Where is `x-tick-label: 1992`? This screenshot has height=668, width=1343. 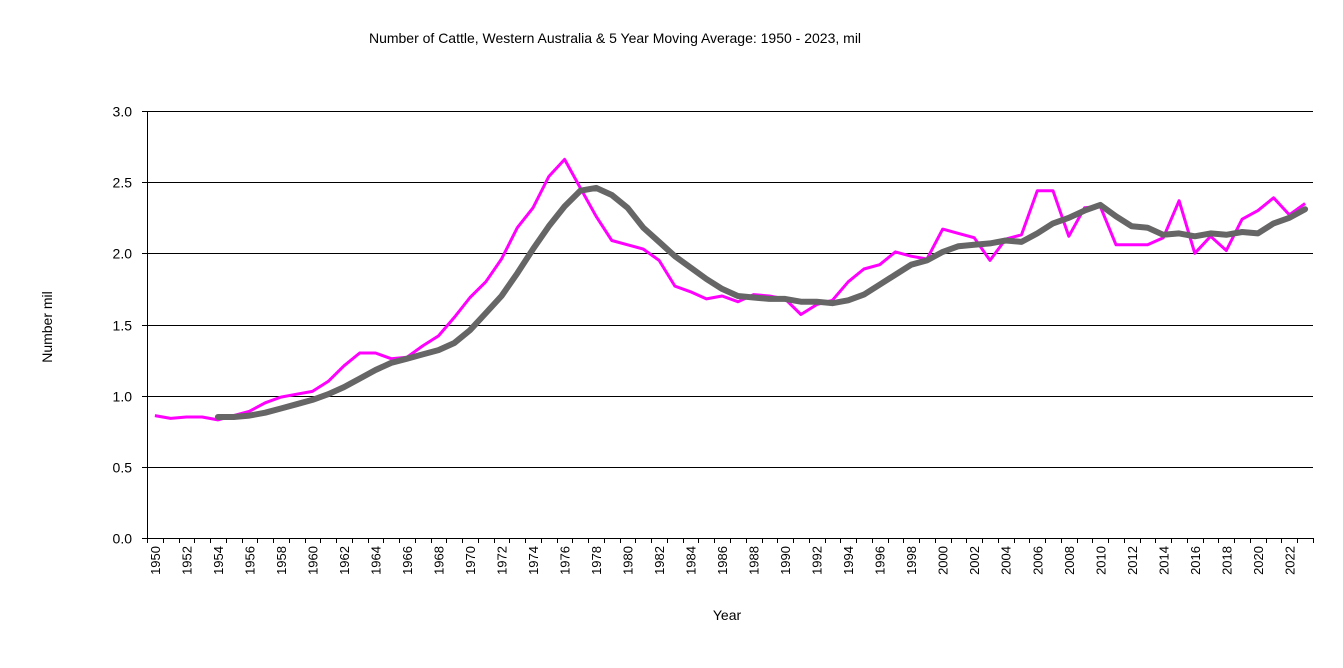
x-tick-label: 1992 is located at coordinates (817, 560).